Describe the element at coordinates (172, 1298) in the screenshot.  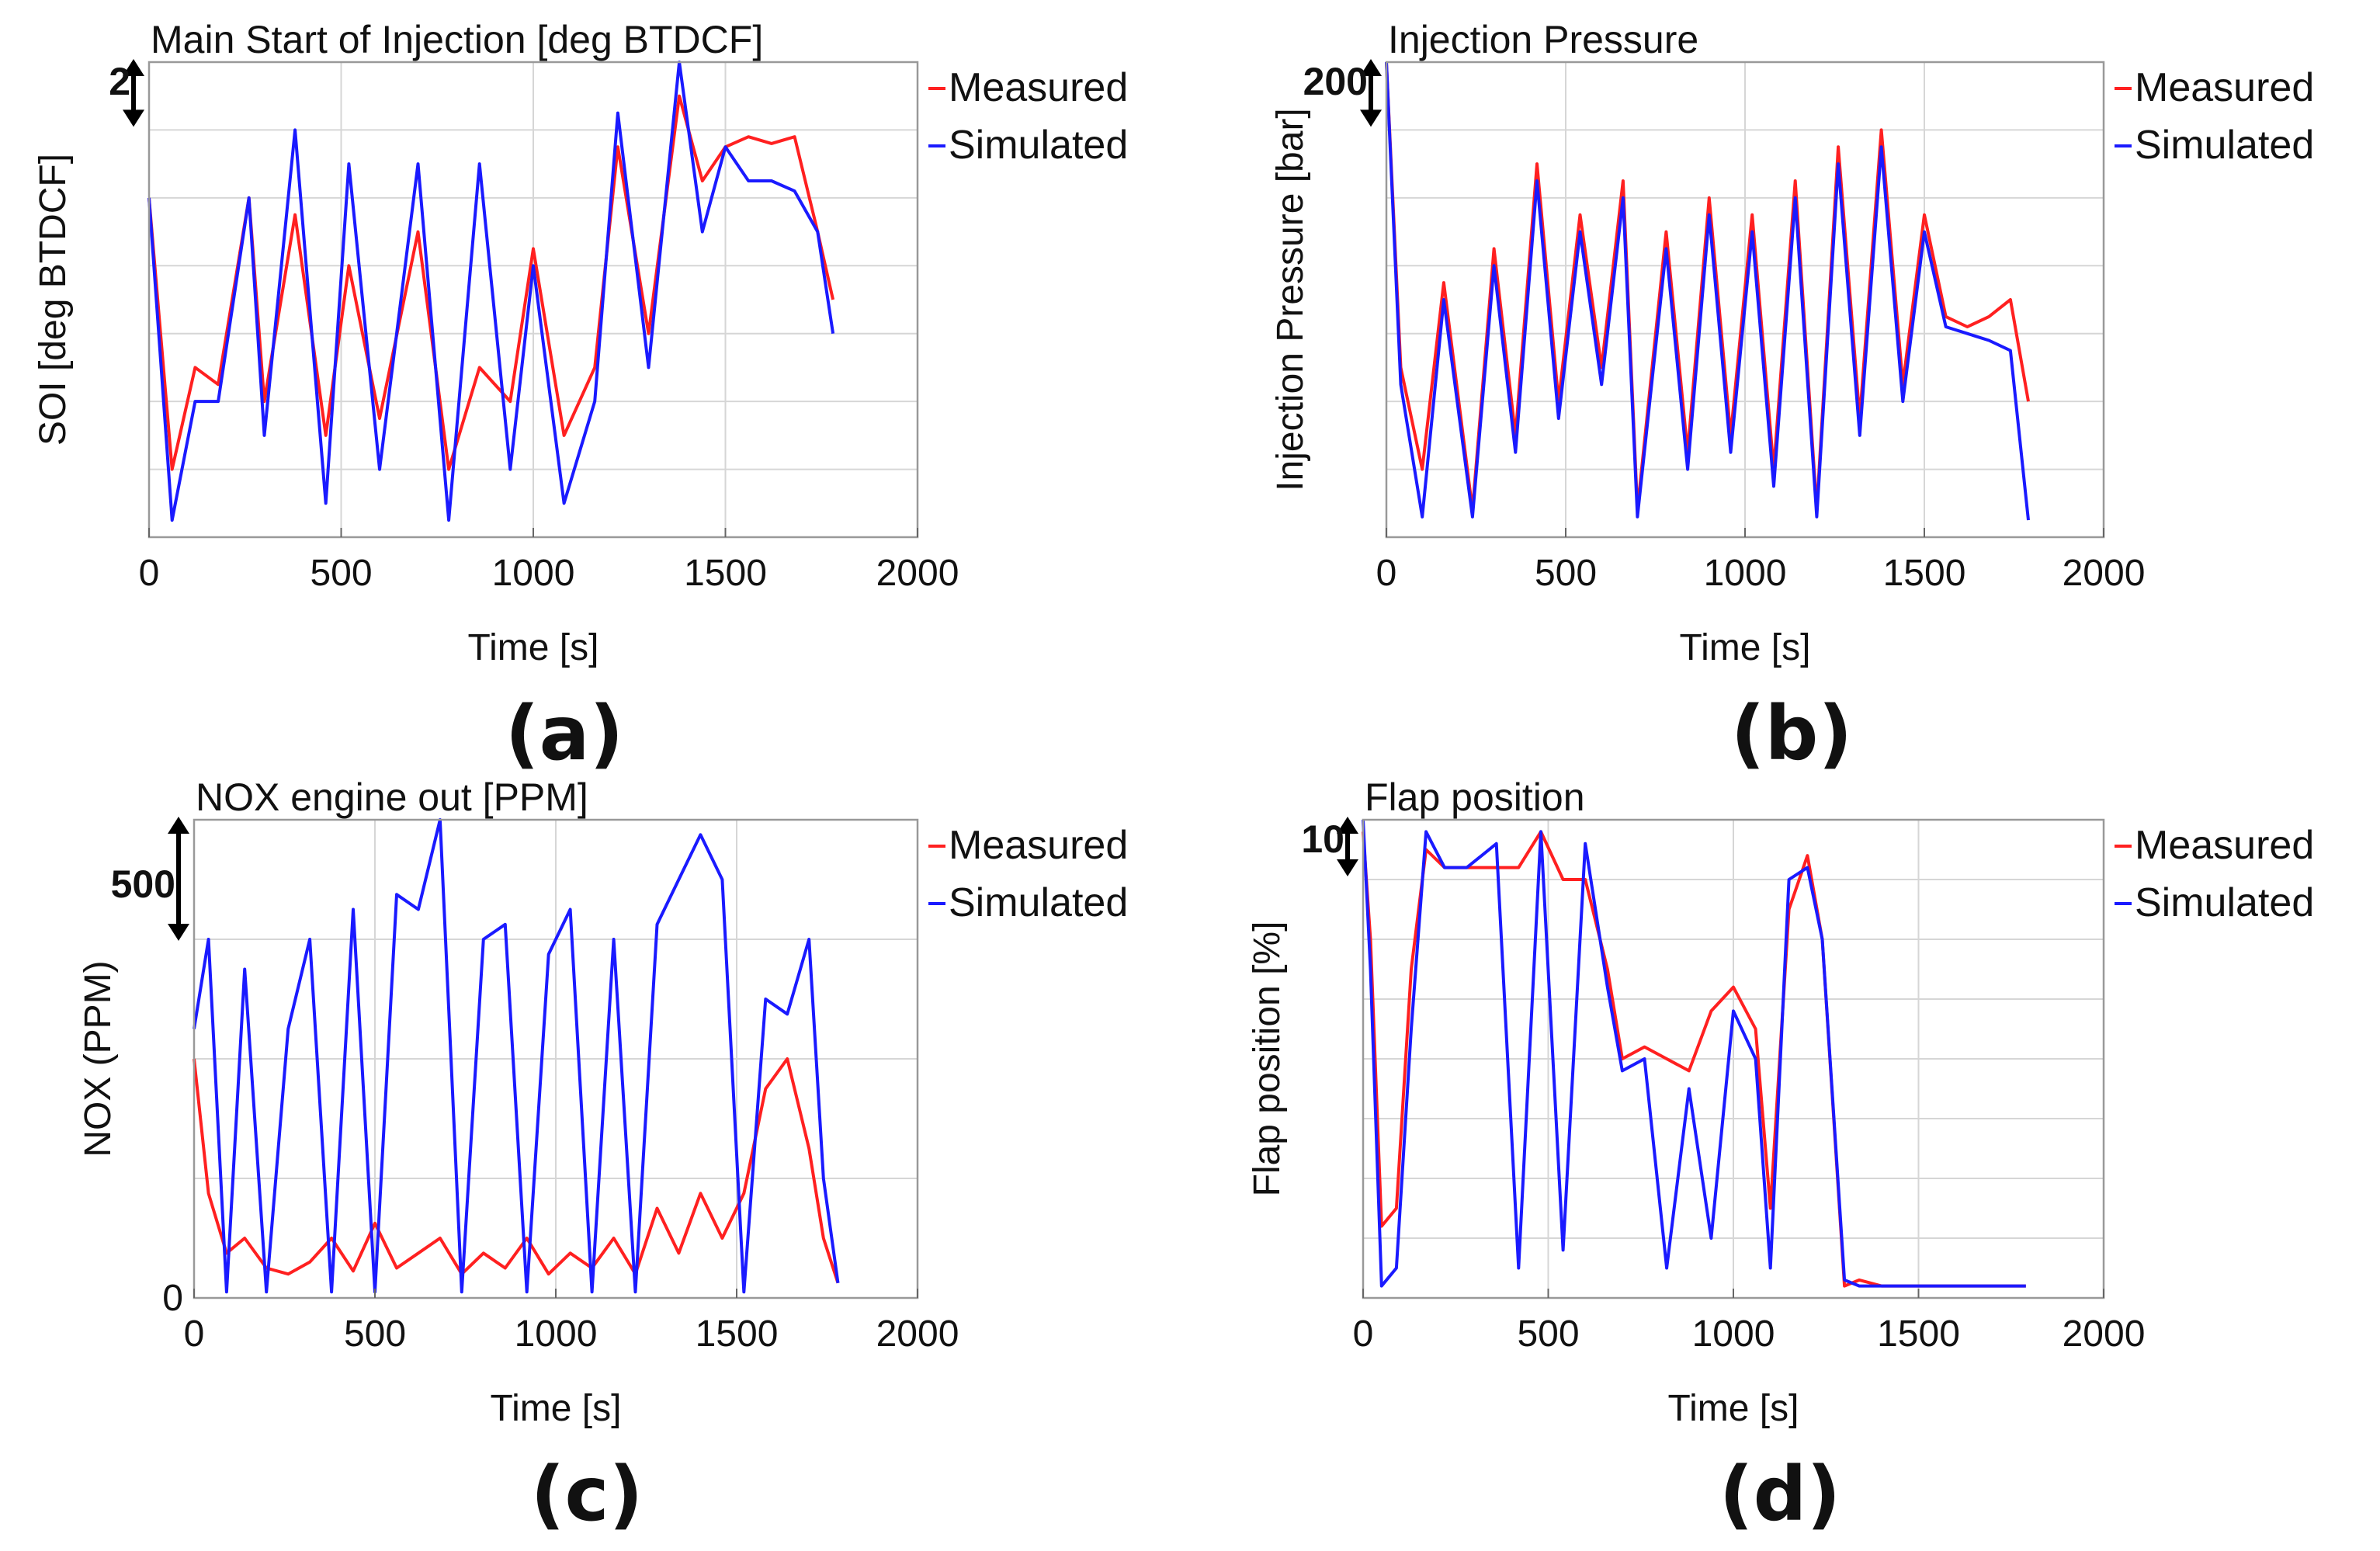
I see `y-tick-label: 0` at that location.